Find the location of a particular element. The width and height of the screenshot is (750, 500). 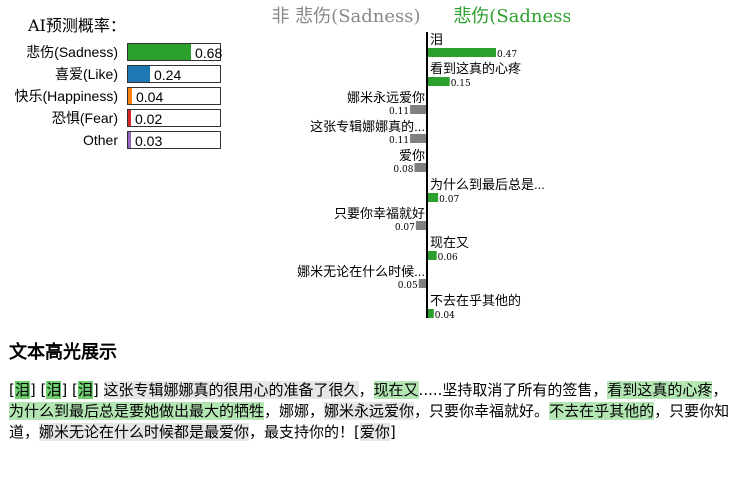

feature-value: 0.15 is located at coordinates (461, 84).